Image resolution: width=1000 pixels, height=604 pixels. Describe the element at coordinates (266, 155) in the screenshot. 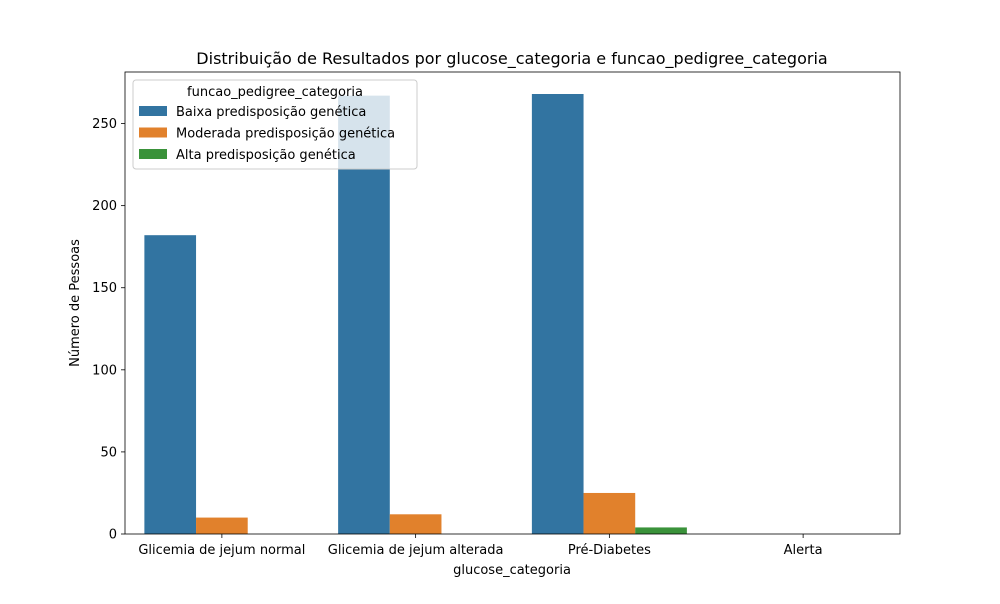

I see `legend-label: Alta predisposição genética` at that location.